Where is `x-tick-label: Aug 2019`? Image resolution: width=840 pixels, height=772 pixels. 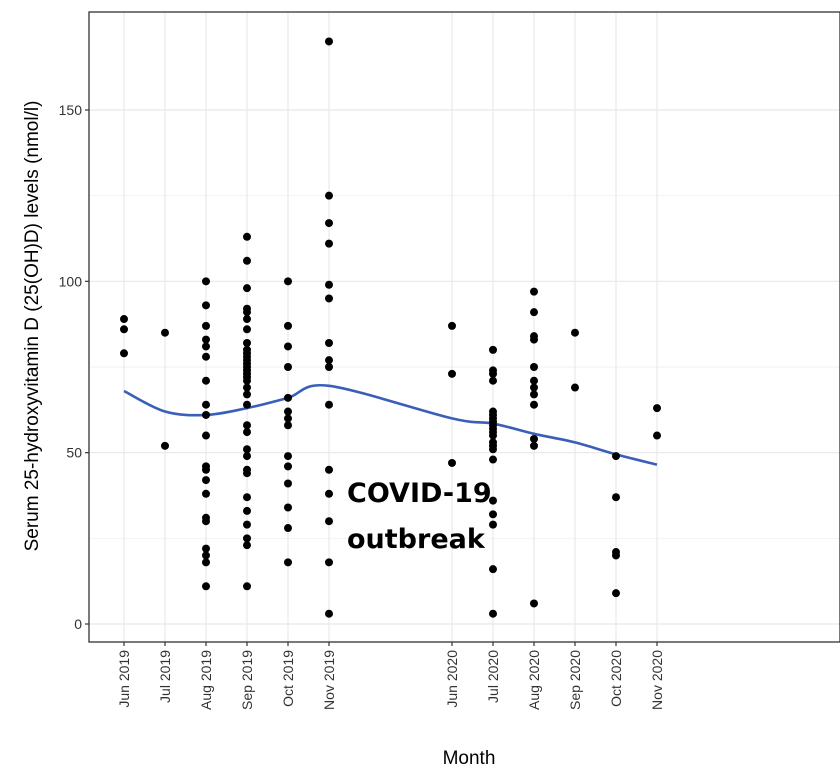 x-tick-label: Aug 2019 is located at coordinates (206, 680).